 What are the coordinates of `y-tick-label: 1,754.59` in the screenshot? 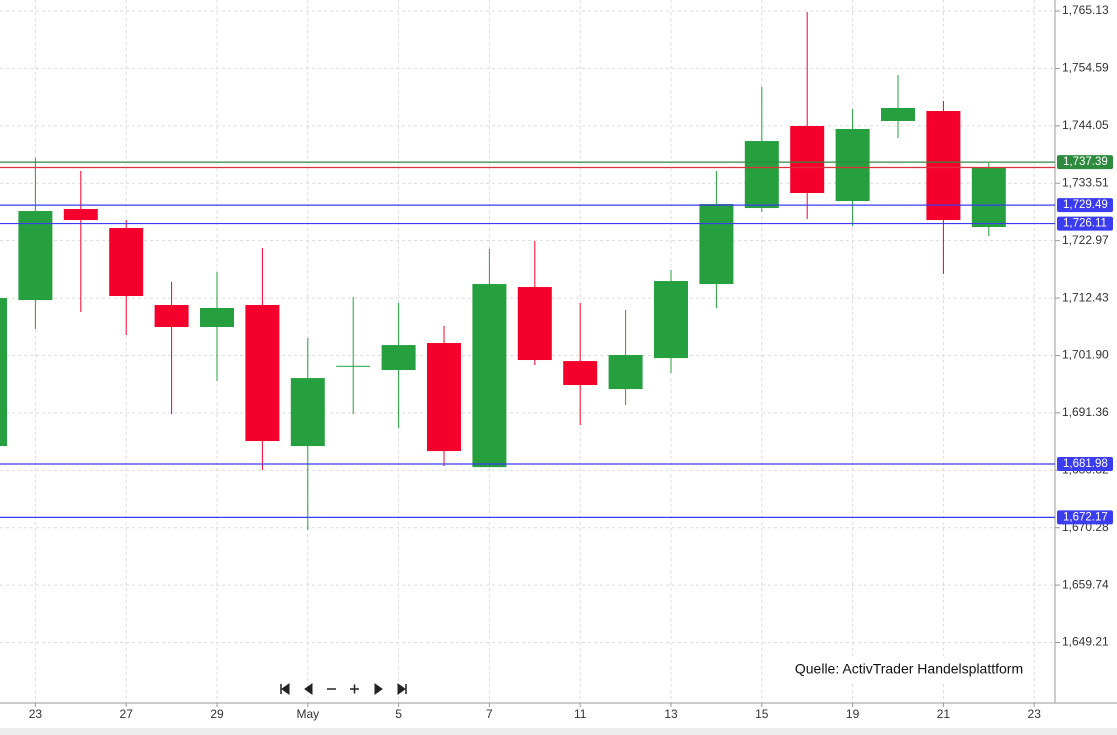 It's located at (1085, 68).